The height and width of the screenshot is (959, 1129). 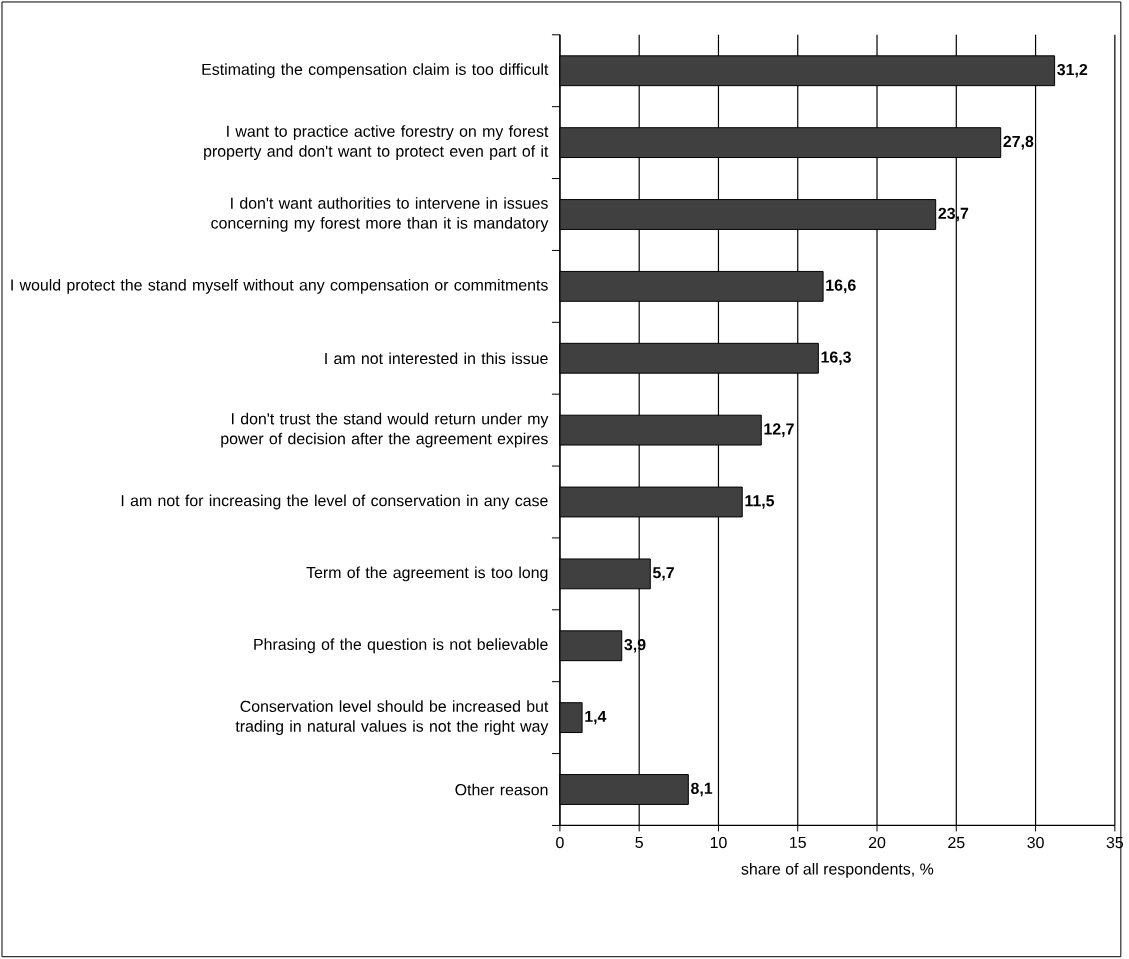 What do you see at coordinates (1072, 71) in the screenshot?
I see `data-label: 31,2` at bounding box center [1072, 71].